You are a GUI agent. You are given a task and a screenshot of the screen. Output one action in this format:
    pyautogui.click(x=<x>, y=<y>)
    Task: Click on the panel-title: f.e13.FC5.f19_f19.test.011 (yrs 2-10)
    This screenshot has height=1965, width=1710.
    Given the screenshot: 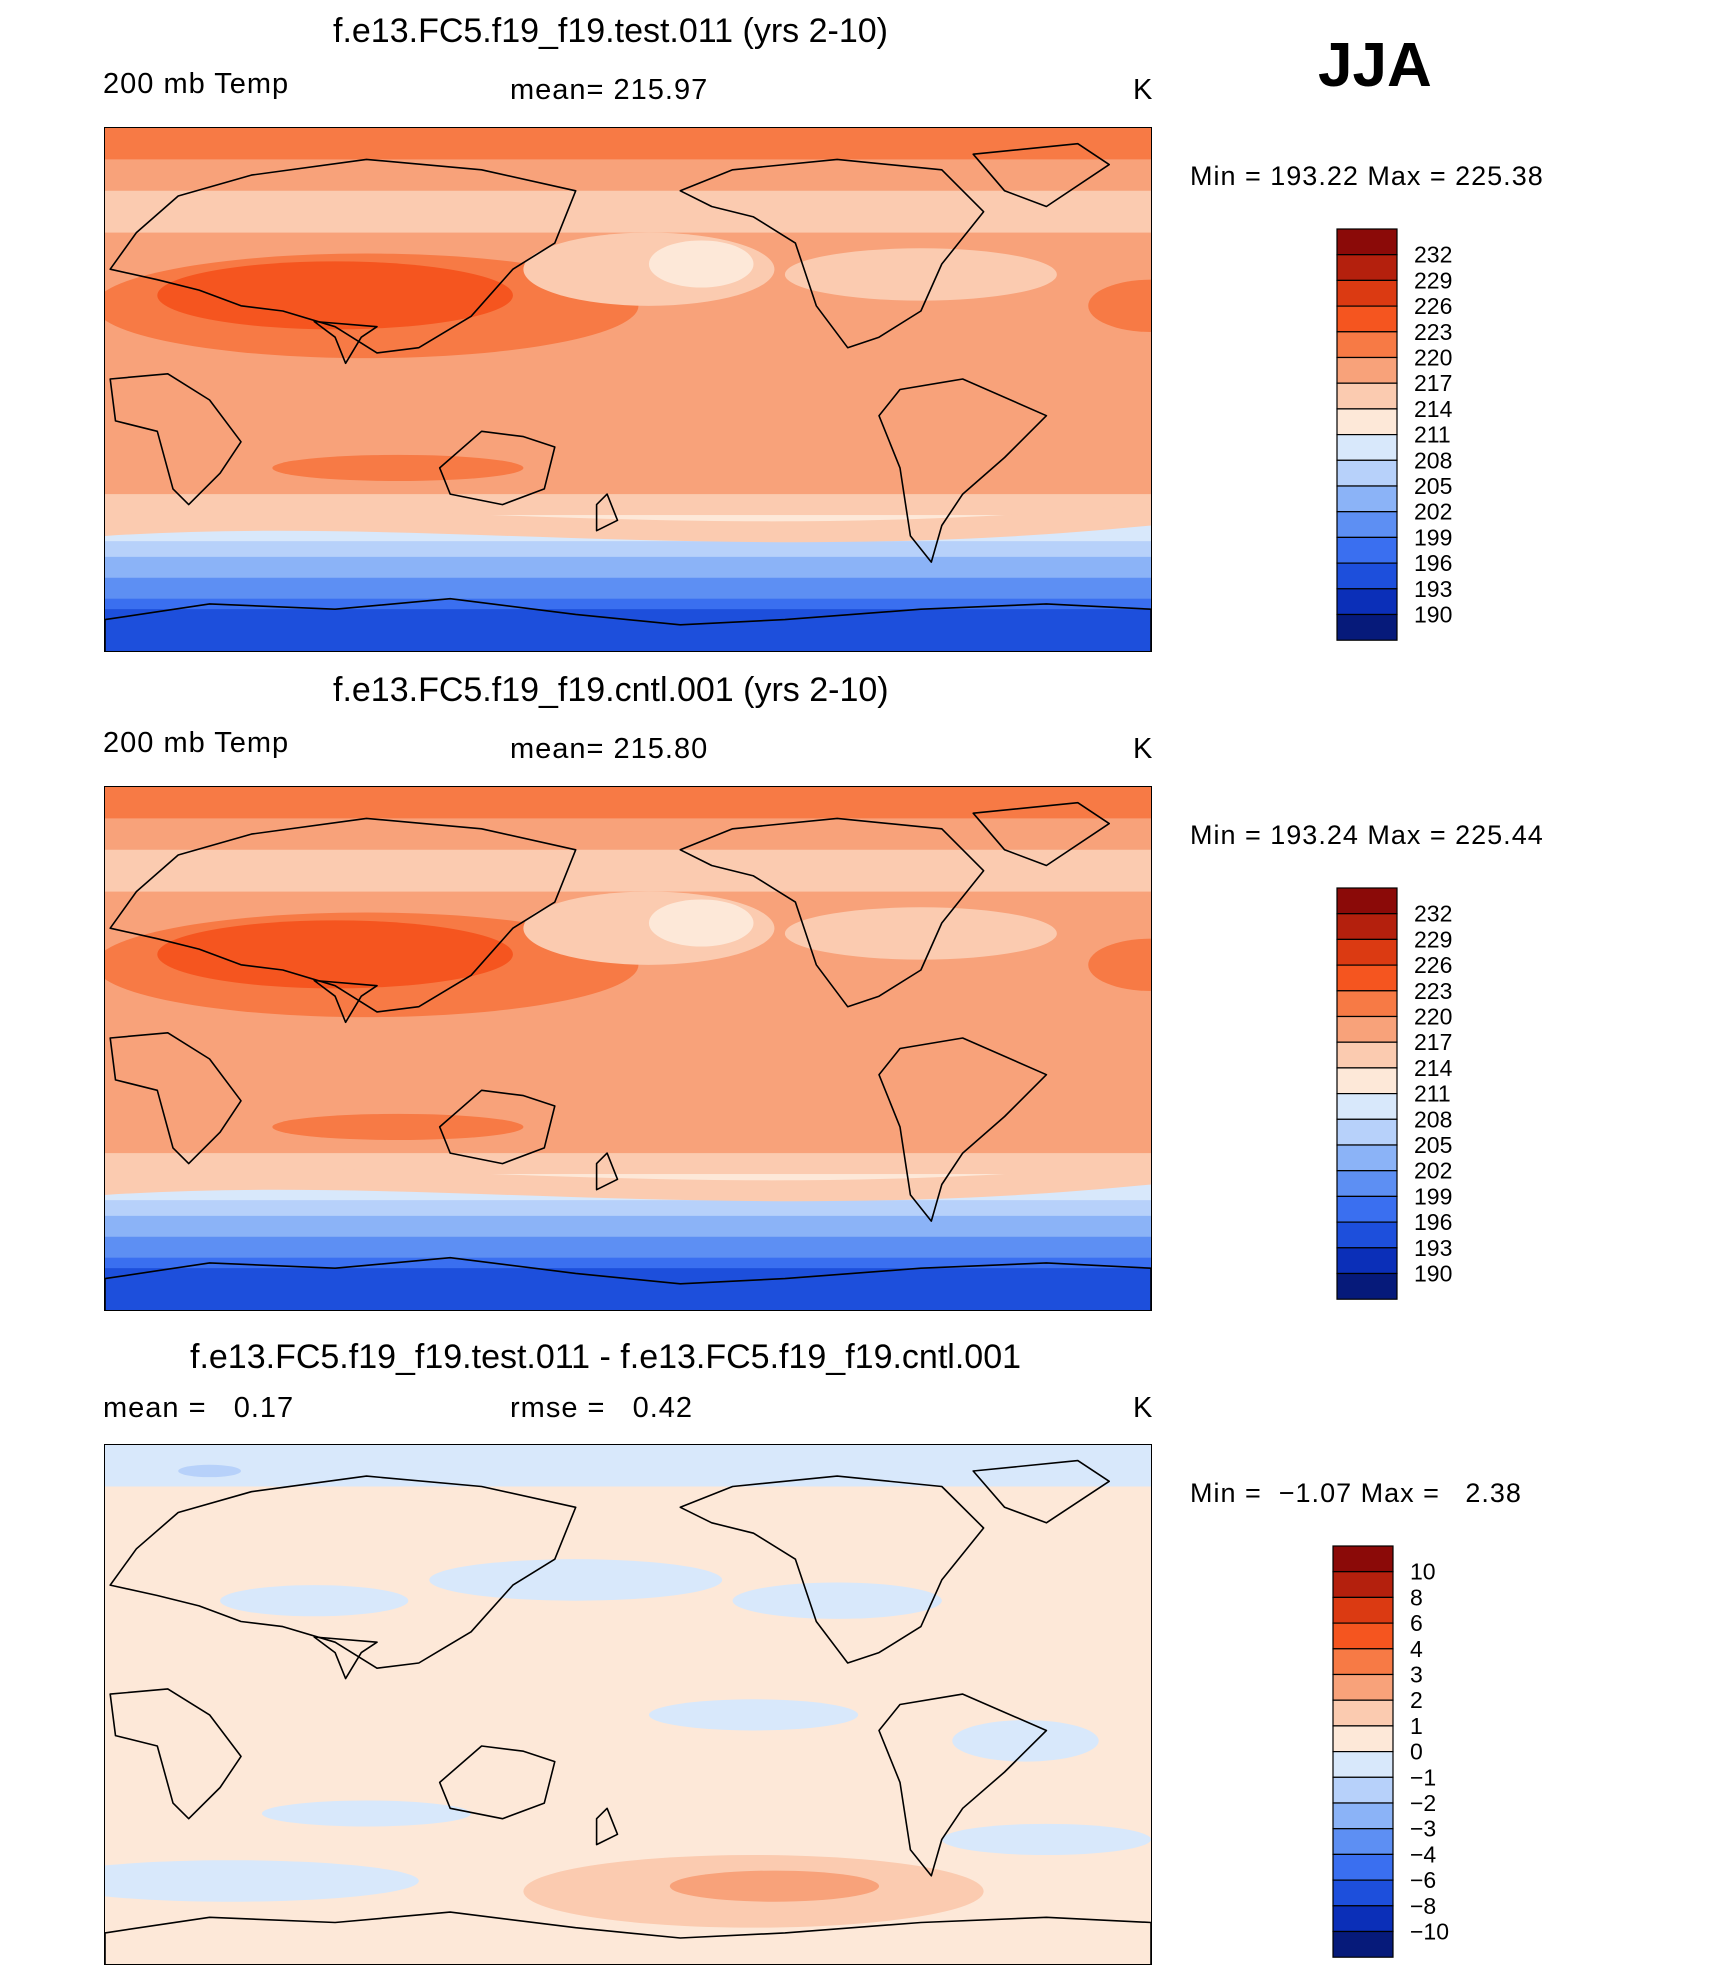 What is the action you would take?
    pyautogui.click(x=610, y=31)
    